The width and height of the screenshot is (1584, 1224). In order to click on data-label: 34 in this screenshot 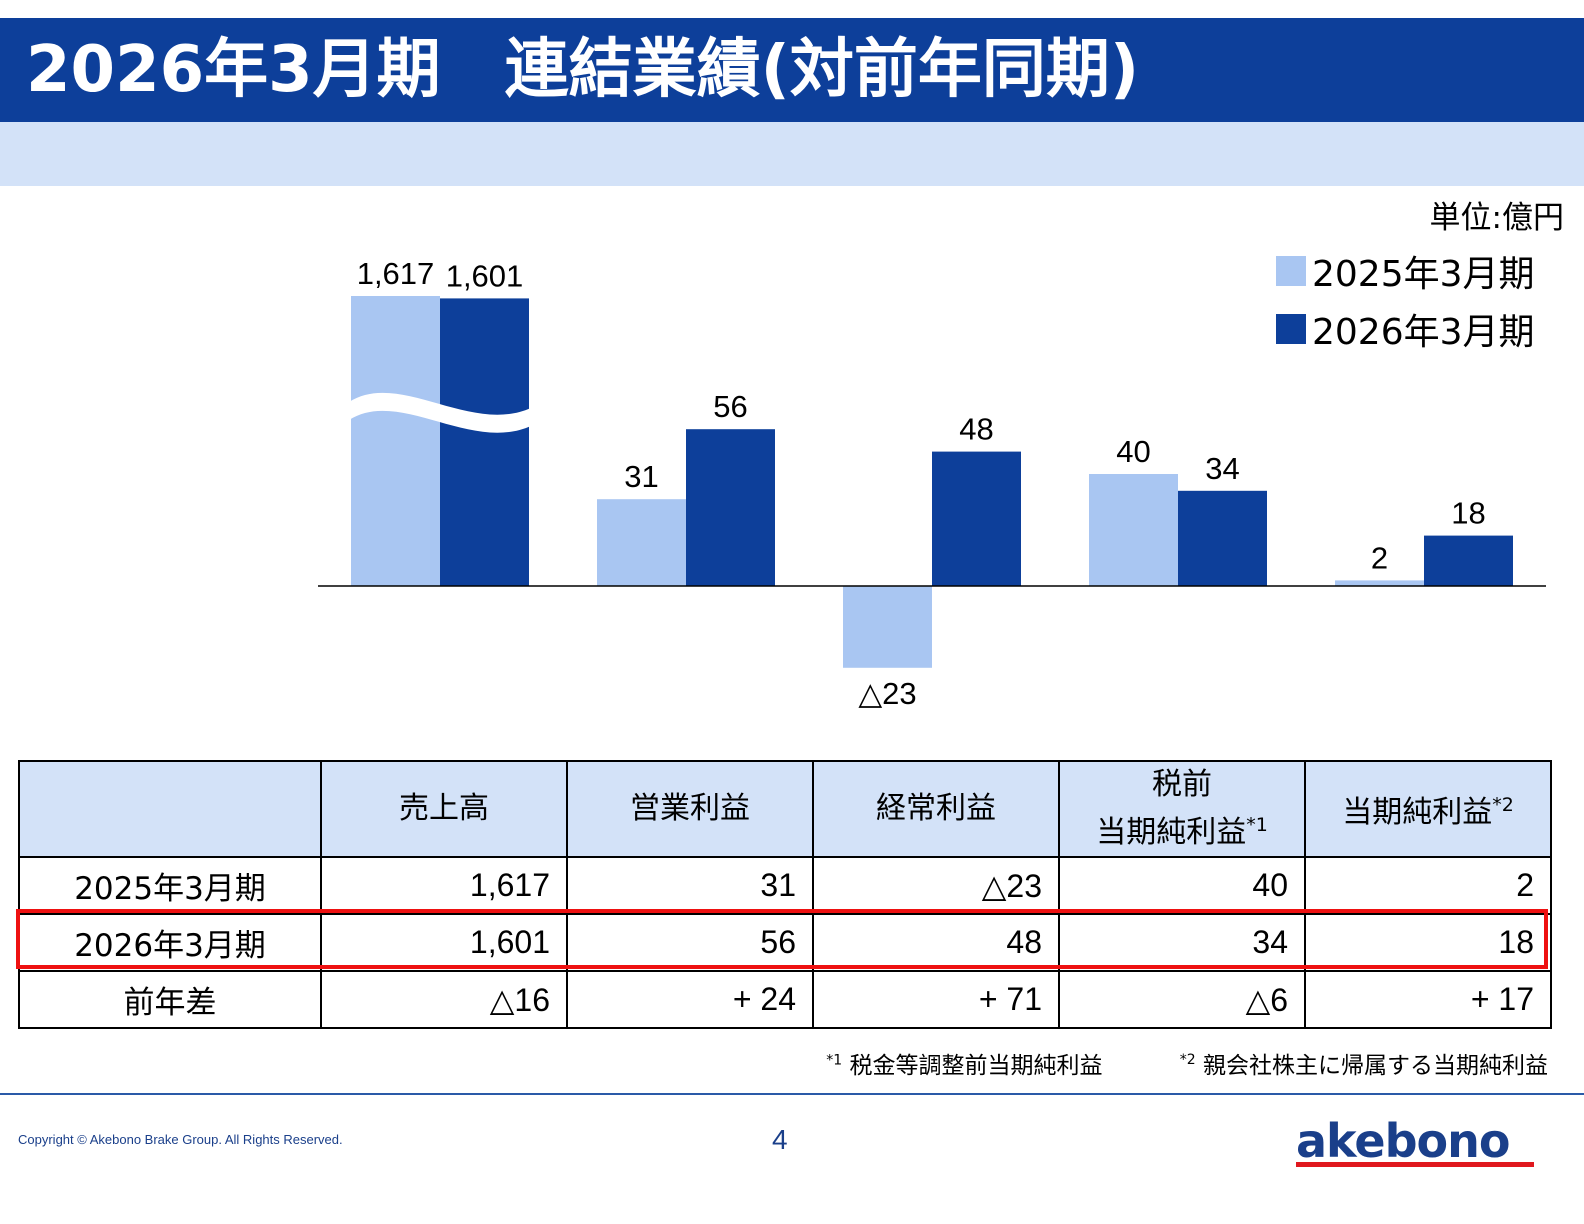, I will do `click(1222, 468)`.